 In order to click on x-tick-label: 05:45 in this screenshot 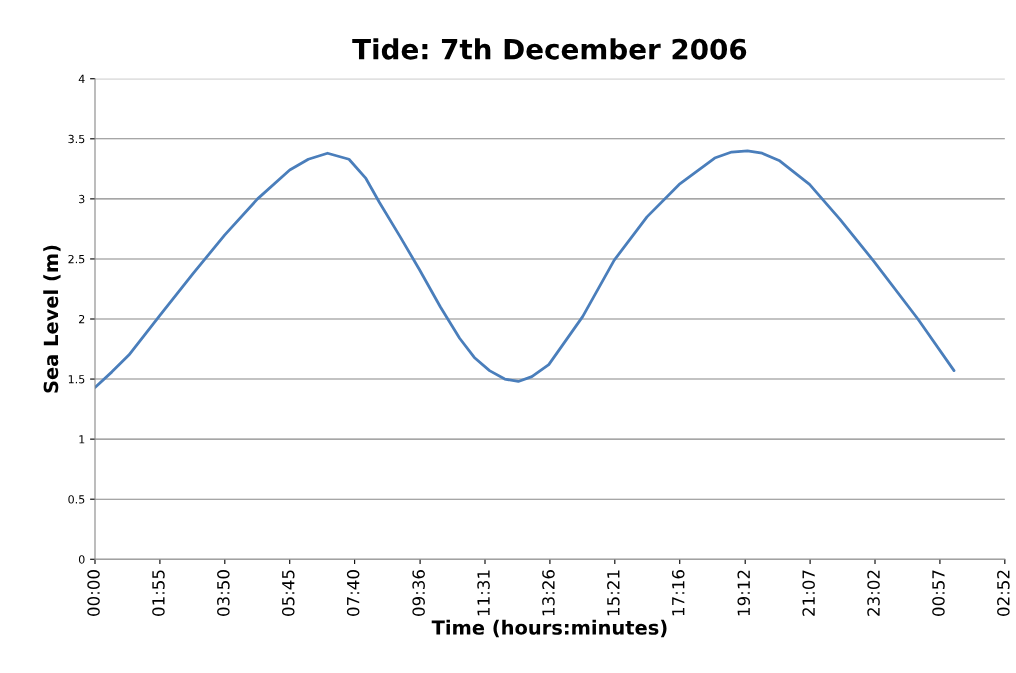, I will do `click(288, 593)`.